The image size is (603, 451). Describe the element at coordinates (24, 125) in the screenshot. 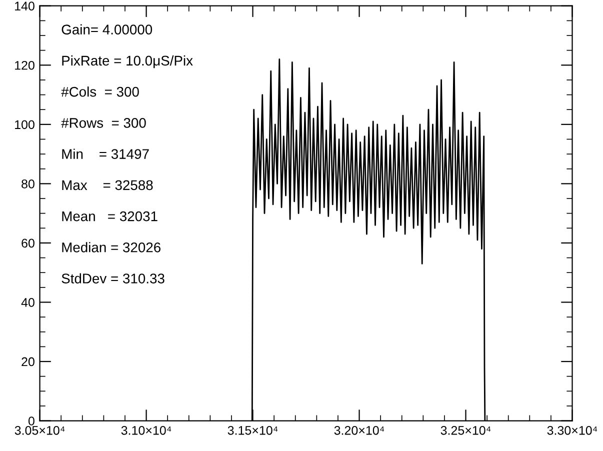

I see `y-tick-label: 100` at that location.